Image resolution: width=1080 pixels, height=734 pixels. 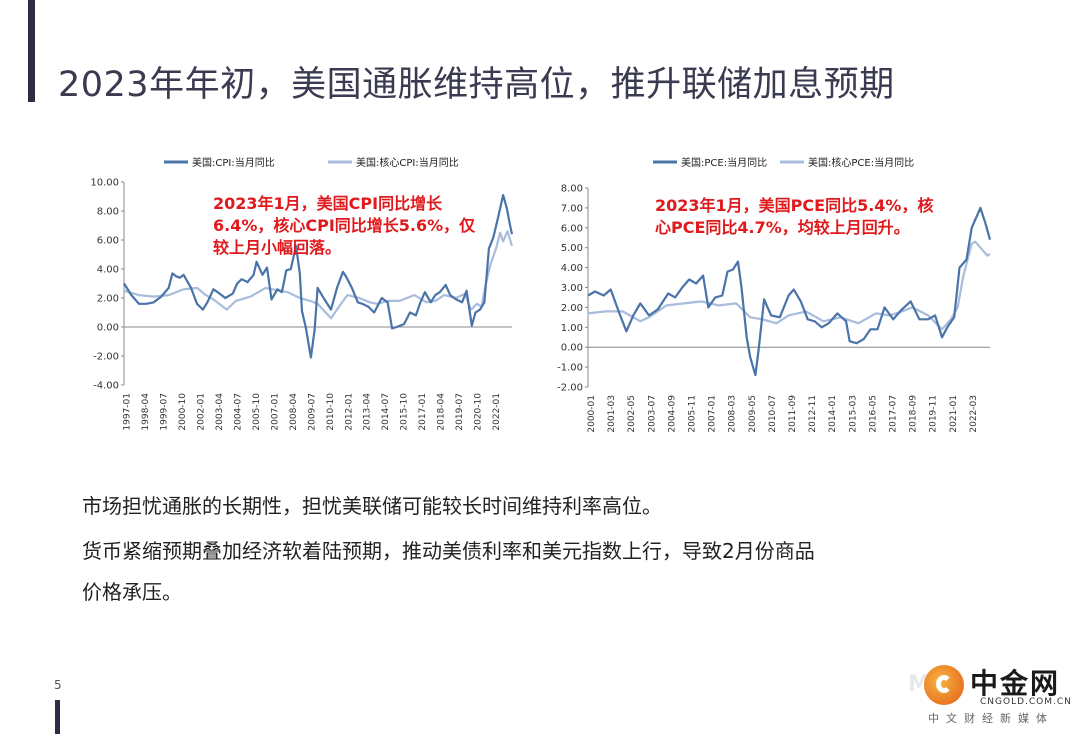 I want to click on cpi-x-tick-label-2: 1999-07, so click(x=164, y=412).